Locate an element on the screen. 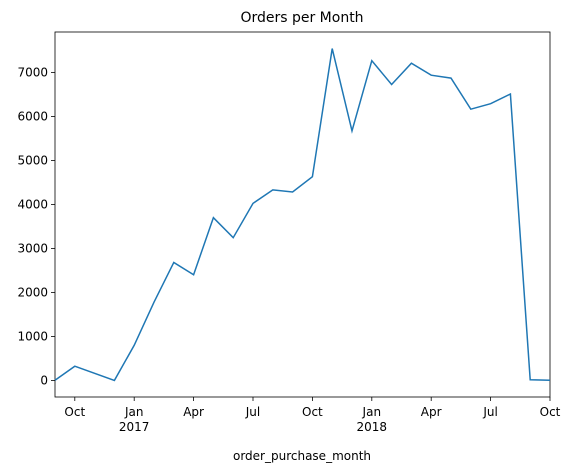 The image size is (572, 471). y-tick-label: 5000 is located at coordinates (32, 161).